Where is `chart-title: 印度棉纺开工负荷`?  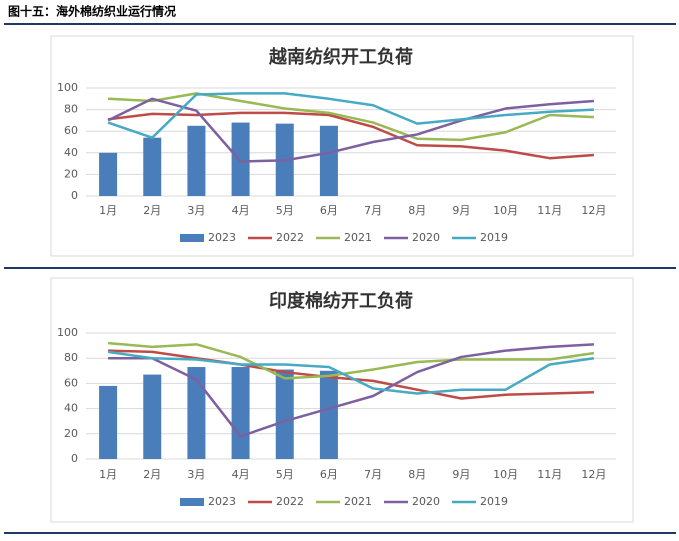
chart-title: 印度棉纺开工负荷 is located at coordinates (341, 301).